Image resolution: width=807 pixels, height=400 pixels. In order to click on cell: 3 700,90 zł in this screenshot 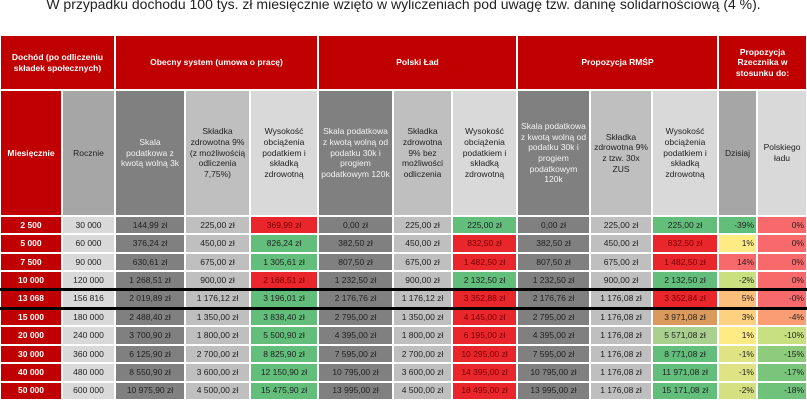, I will do `click(150, 335)`.